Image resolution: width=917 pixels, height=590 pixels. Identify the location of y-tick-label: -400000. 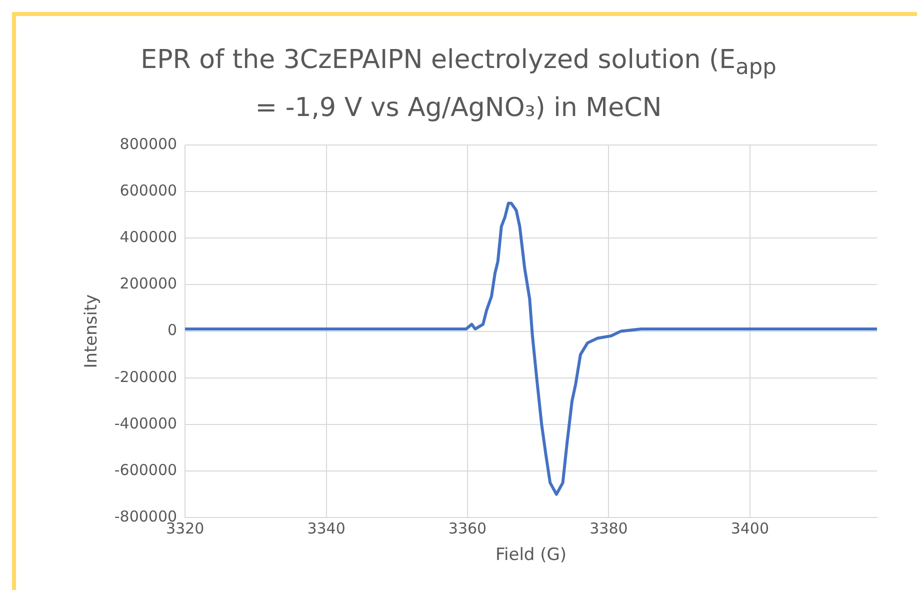
(146, 423).